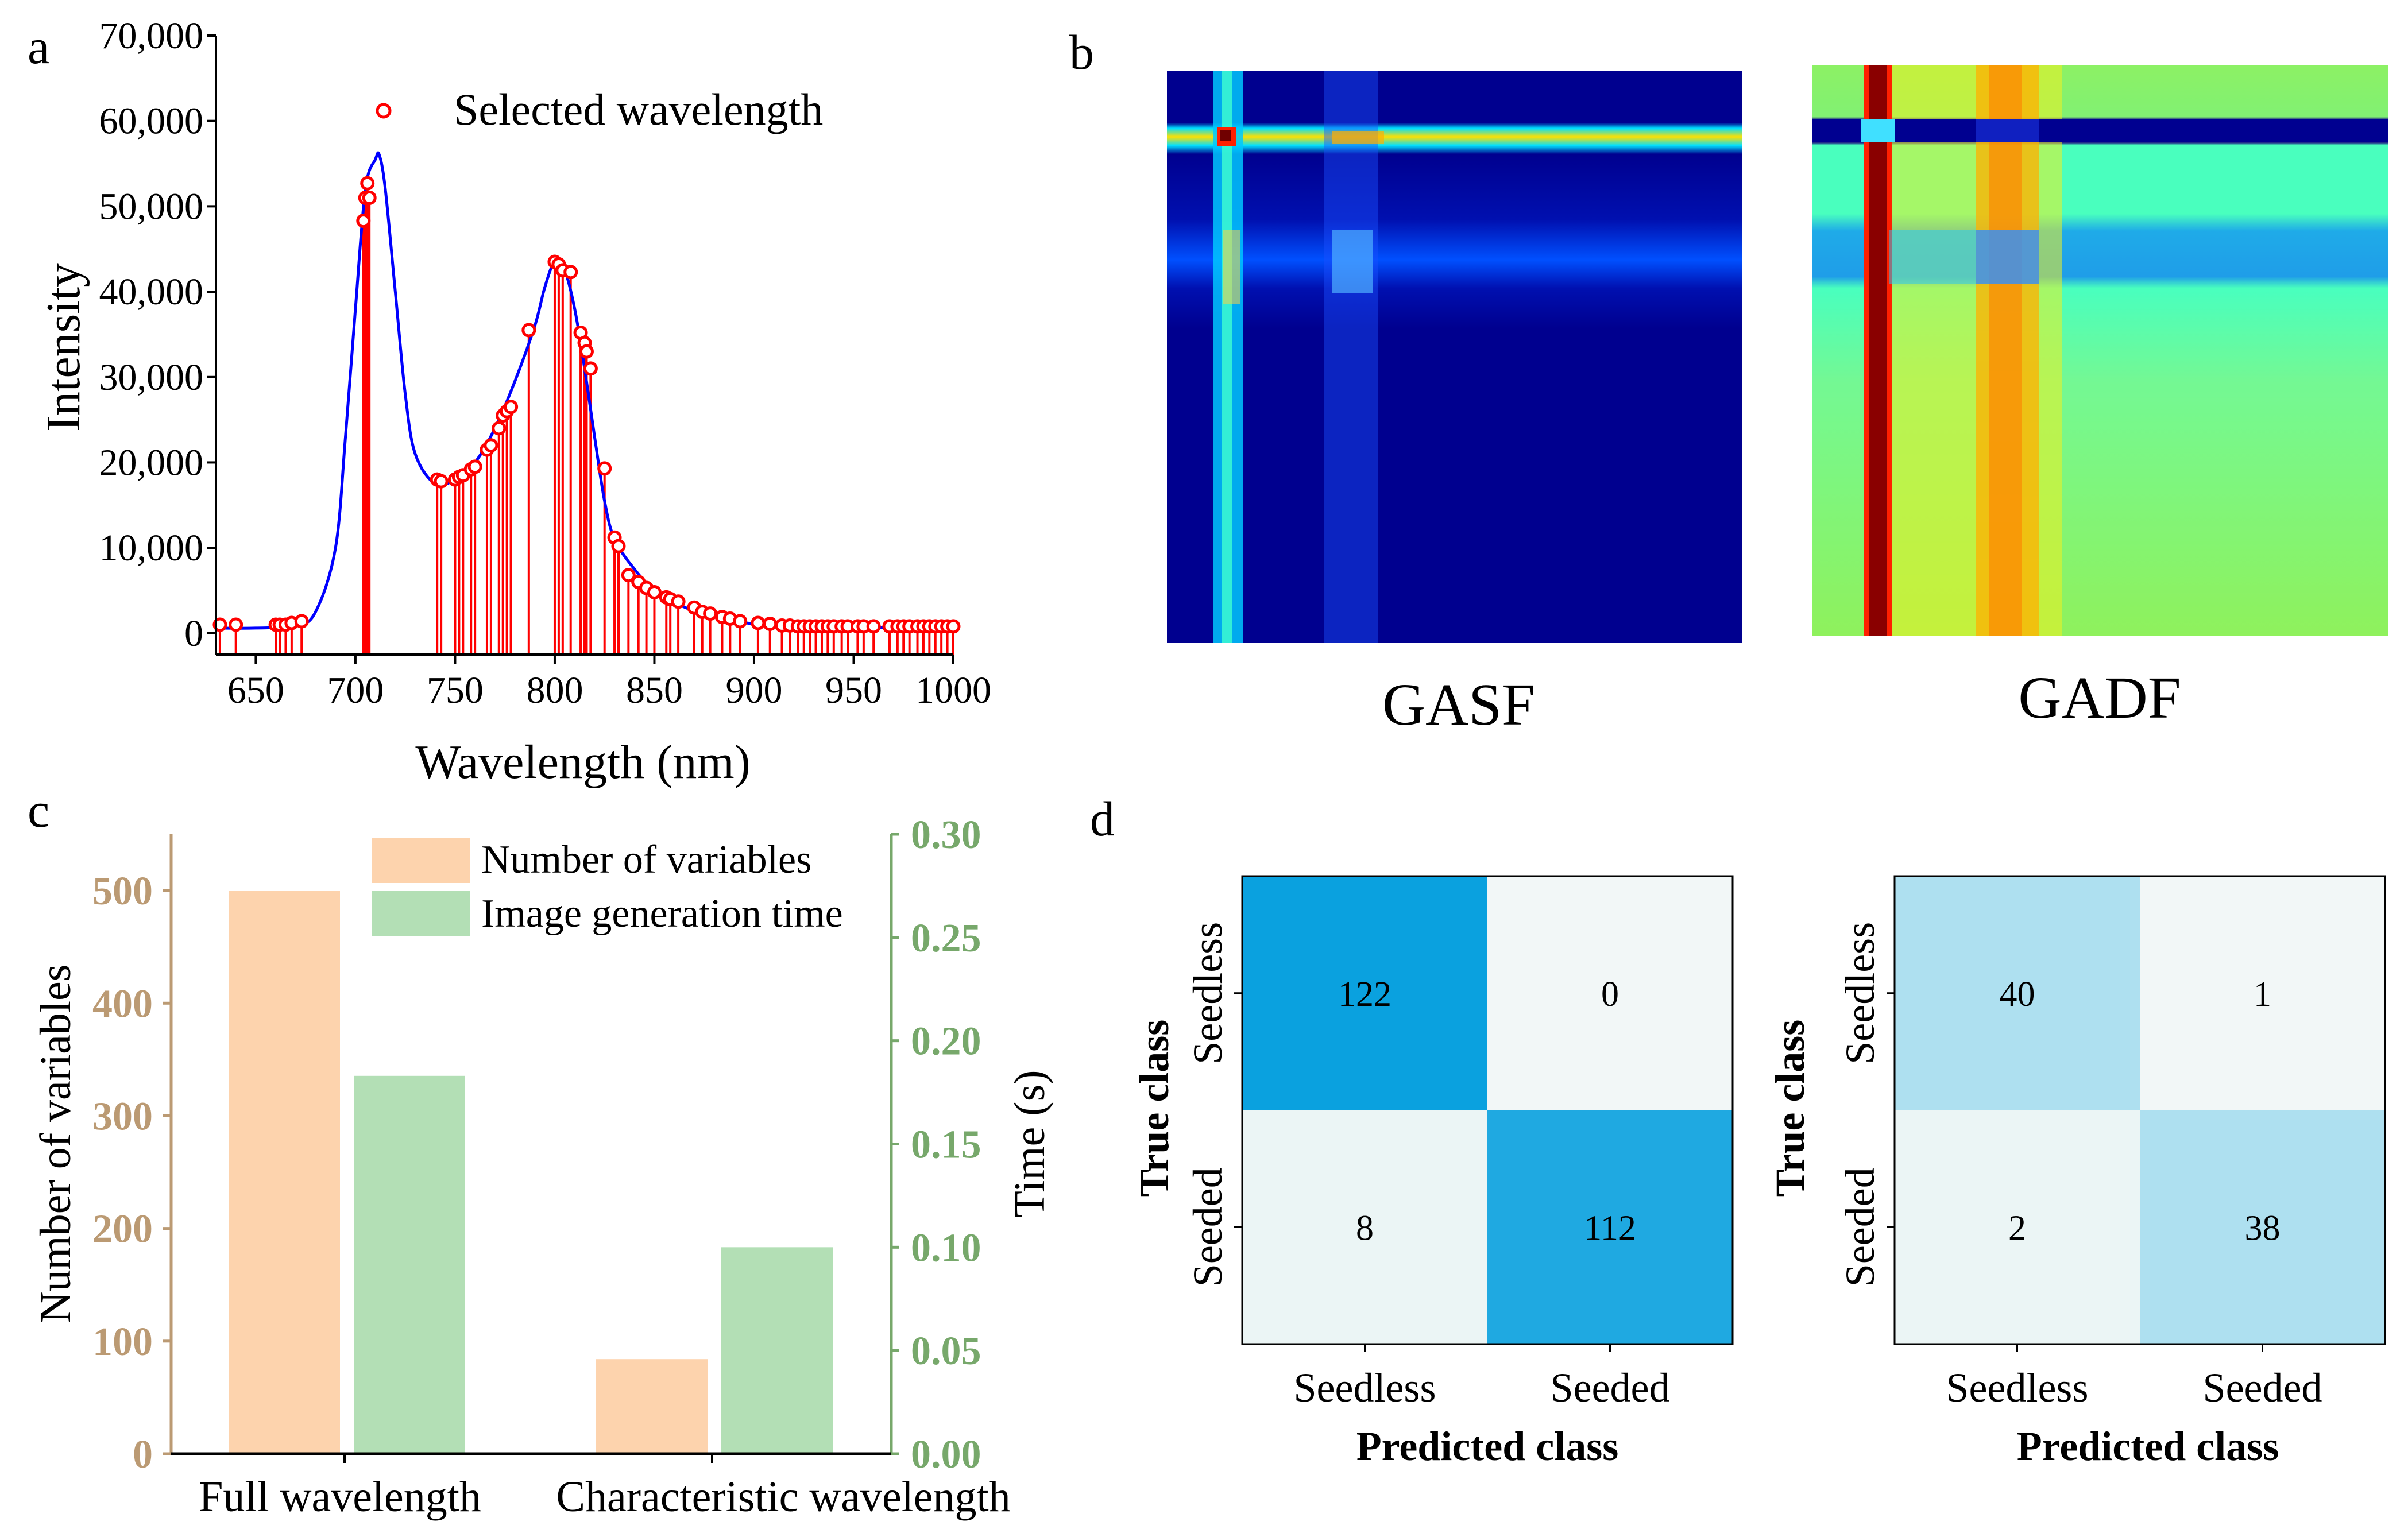  I want to click on bar-image-generation-time, so click(777, 1350).